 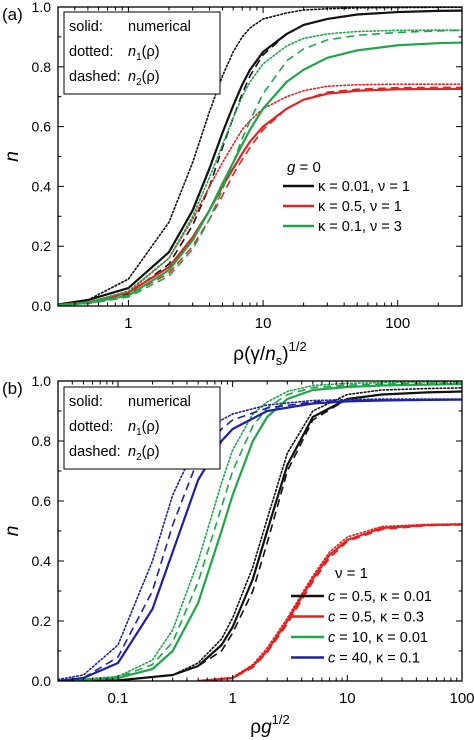 What do you see at coordinates (42, 7) in the screenshot?
I see `y-tick-label: 1.0` at bounding box center [42, 7].